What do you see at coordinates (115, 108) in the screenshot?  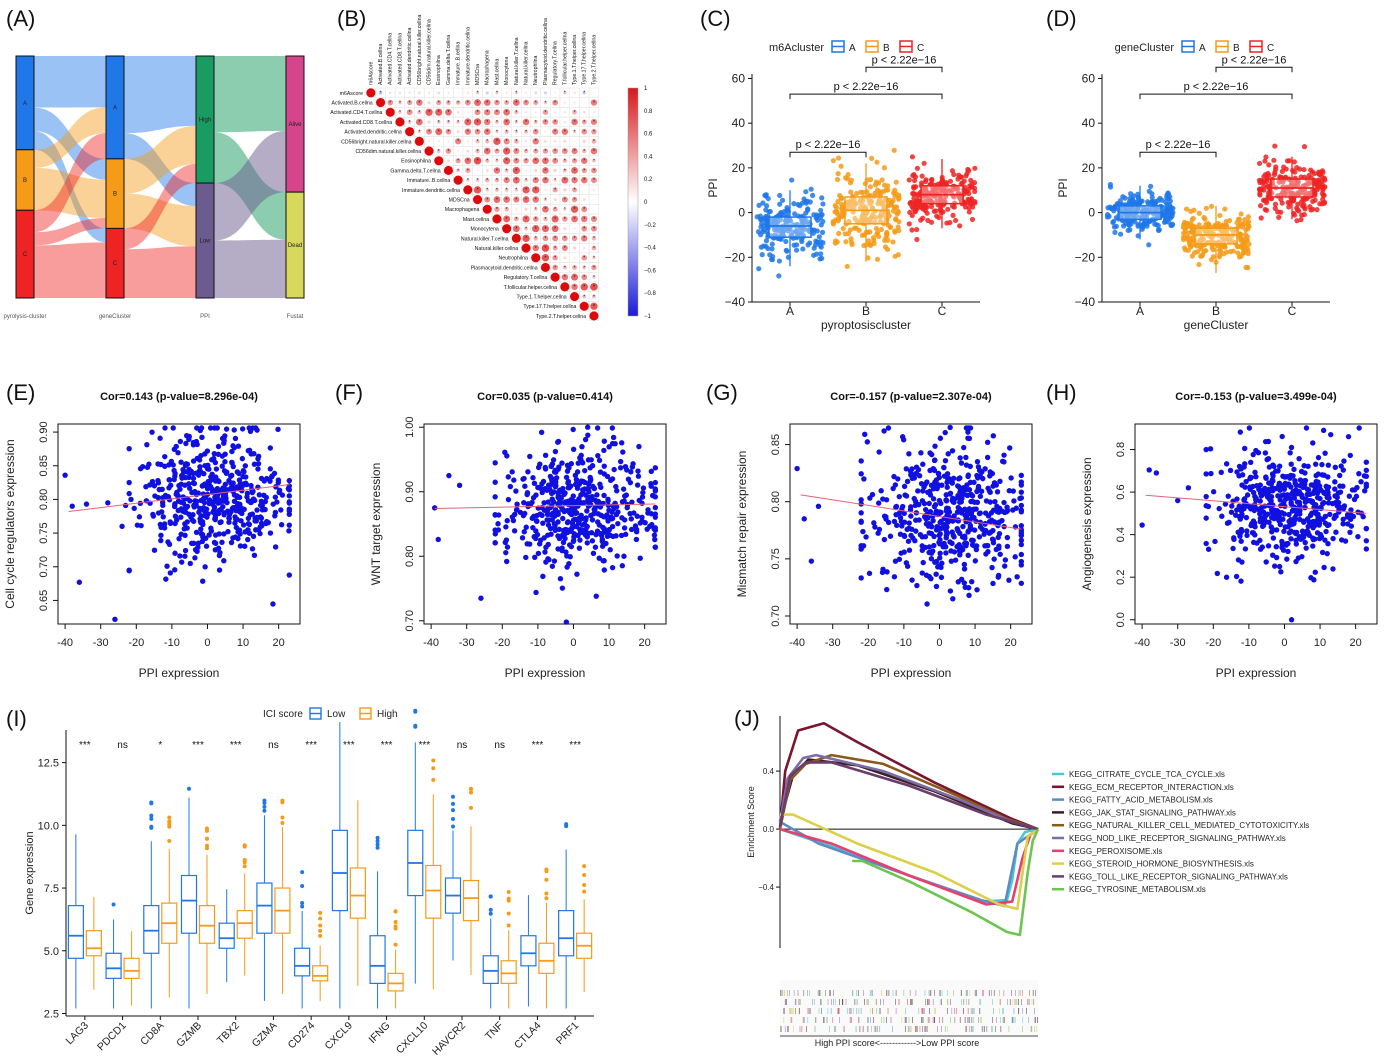 I see `sankey-node-label: A` at bounding box center [115, 108].